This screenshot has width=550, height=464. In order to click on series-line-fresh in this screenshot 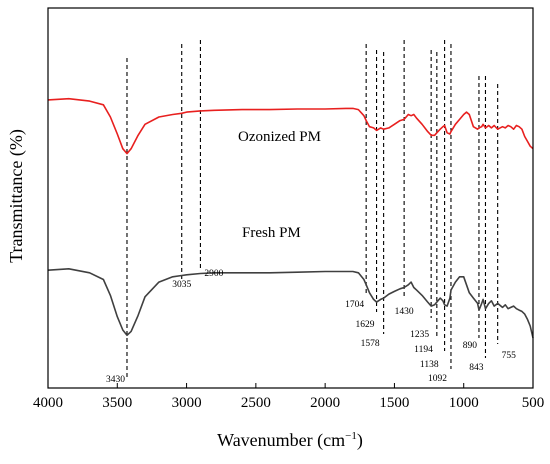, I will do `click(290, 303)`.